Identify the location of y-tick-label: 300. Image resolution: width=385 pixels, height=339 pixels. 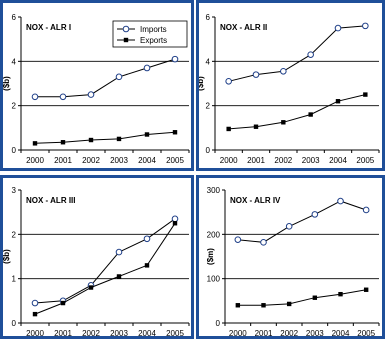
(214, 190).